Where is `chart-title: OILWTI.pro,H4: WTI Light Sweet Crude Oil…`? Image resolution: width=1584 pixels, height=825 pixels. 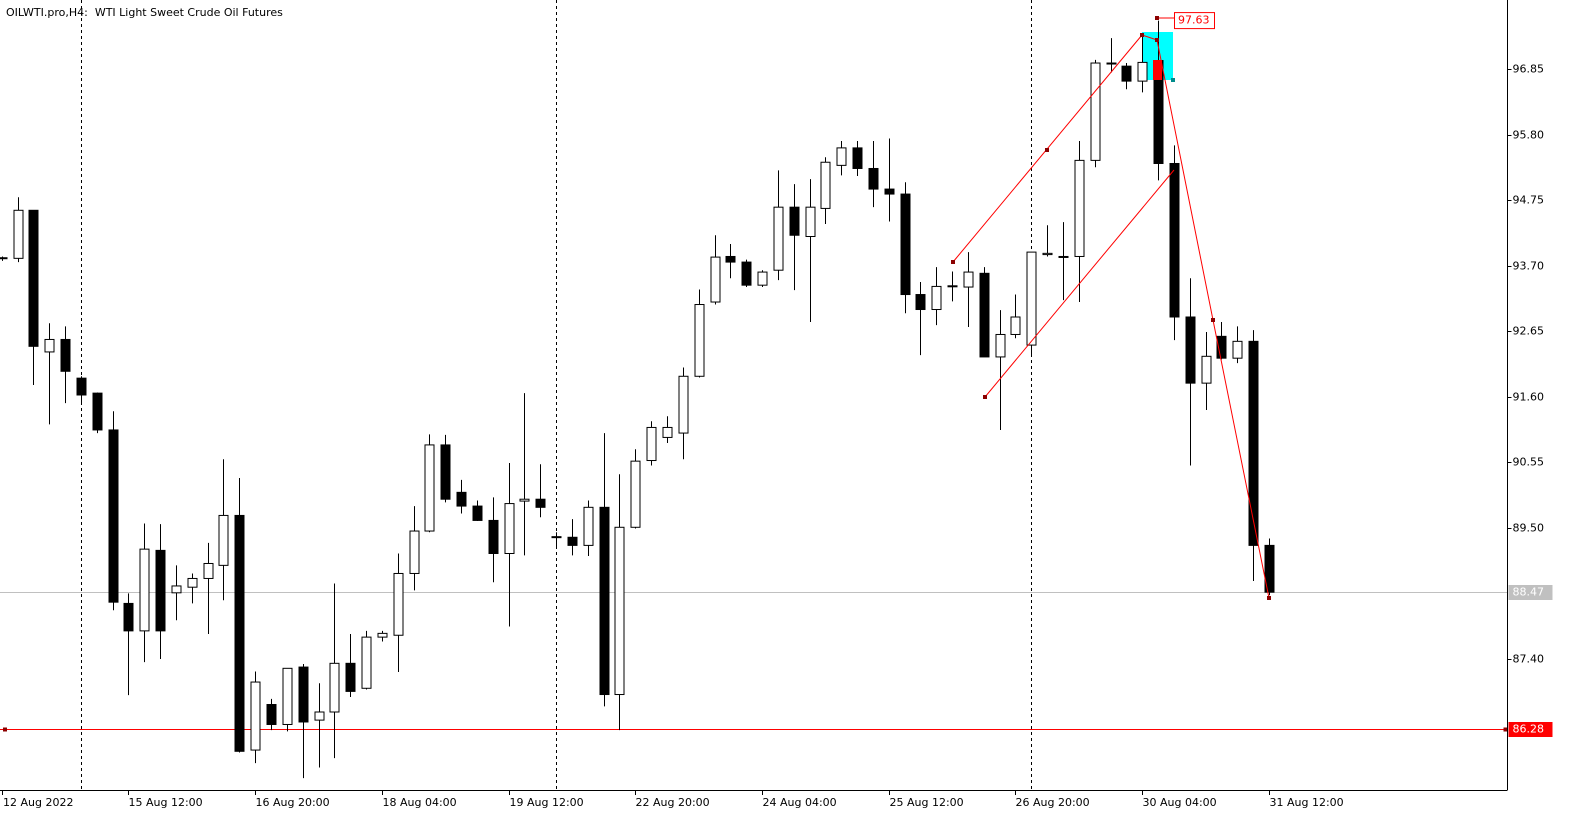 chart-title: OILWTI.pro,H4: WTI Light Sweet Crude Oil… is located at coordinates (144, 12).